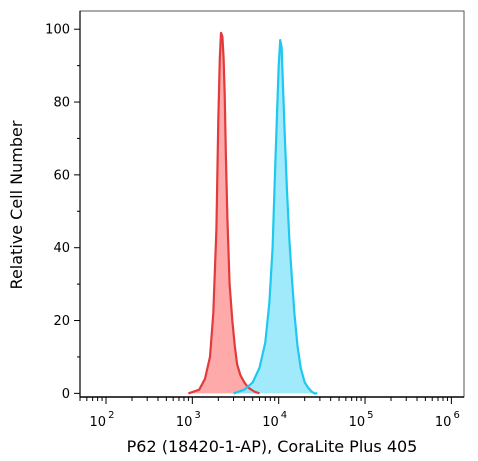  I want to click on series-1-line, so click(224, 213).